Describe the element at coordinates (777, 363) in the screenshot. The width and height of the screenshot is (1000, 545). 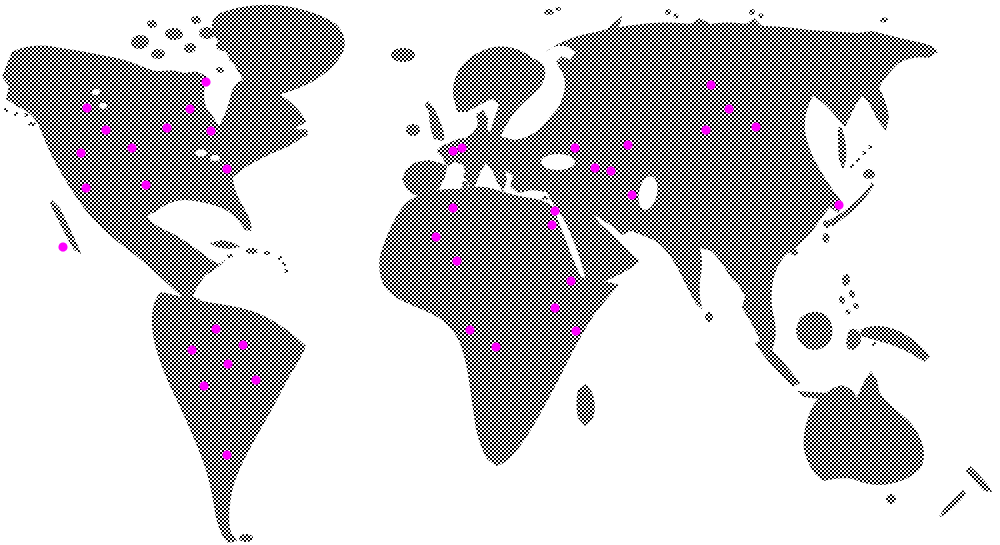
I see `sumatra` at that location.